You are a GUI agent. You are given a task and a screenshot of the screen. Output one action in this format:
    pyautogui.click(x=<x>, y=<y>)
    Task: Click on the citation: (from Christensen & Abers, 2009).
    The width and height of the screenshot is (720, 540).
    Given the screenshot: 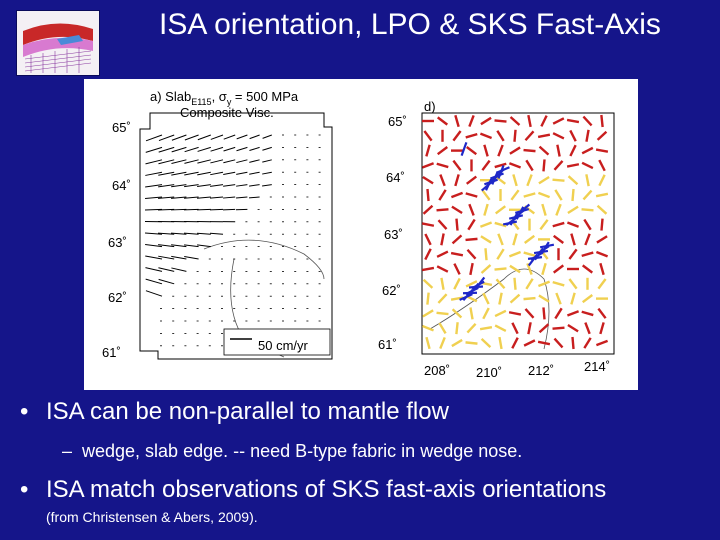 What is the action you would take?
    pyautogui.click(x=152, y=517)
    